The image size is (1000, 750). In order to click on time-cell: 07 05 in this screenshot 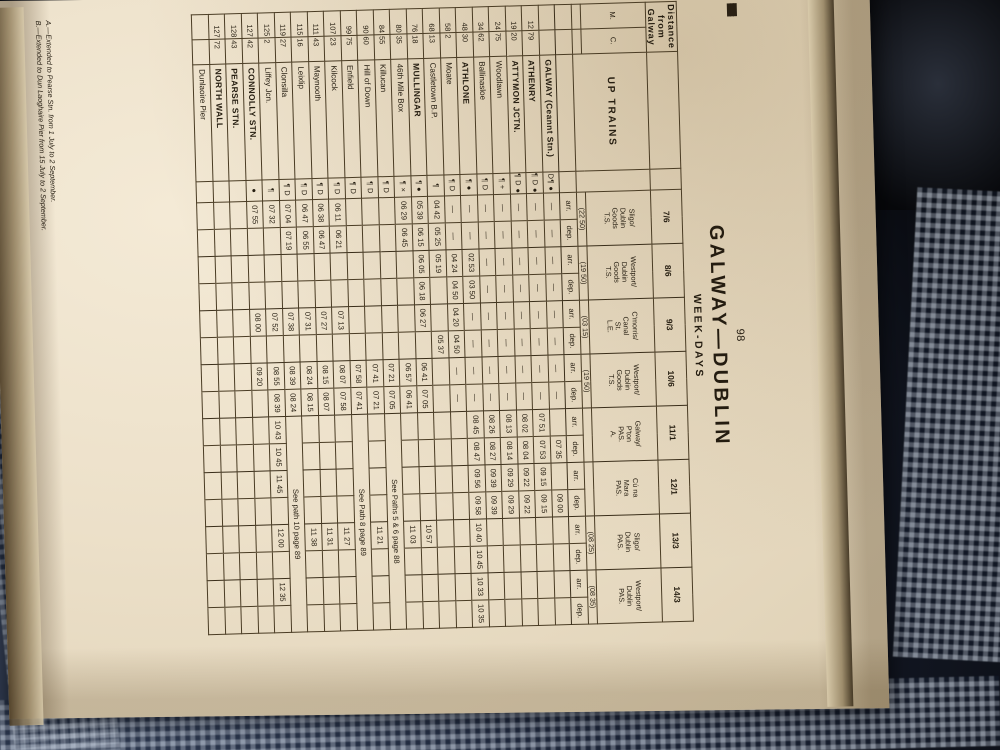, I will do `click(425, 399)`.